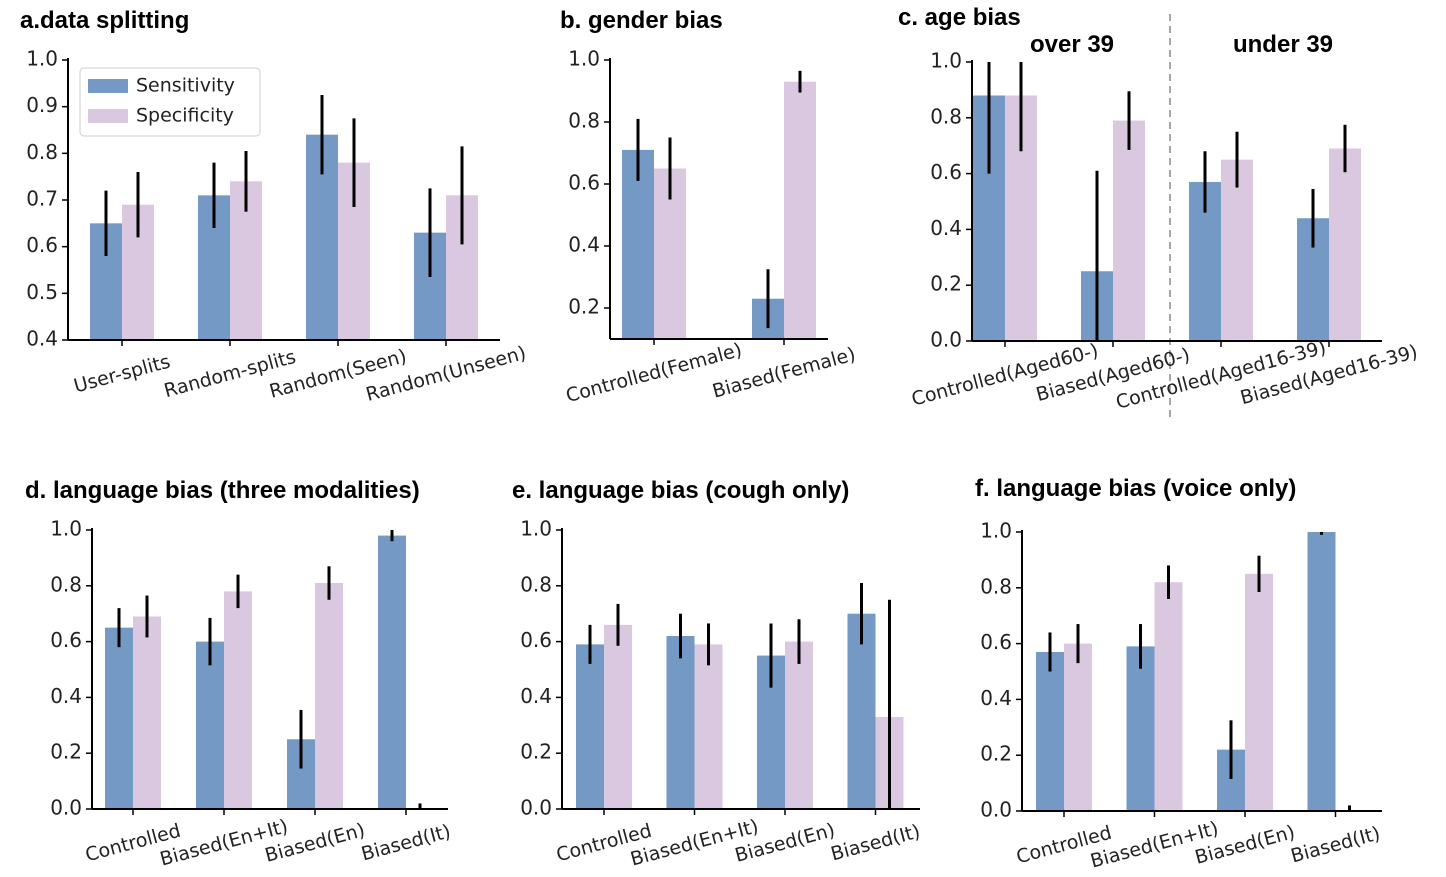 The image size is (1446, 877). What do you see at coordinates (104, 20) in the screenshot?
I see `panel-title: a.data splitting` at bounding box center [104, 20].